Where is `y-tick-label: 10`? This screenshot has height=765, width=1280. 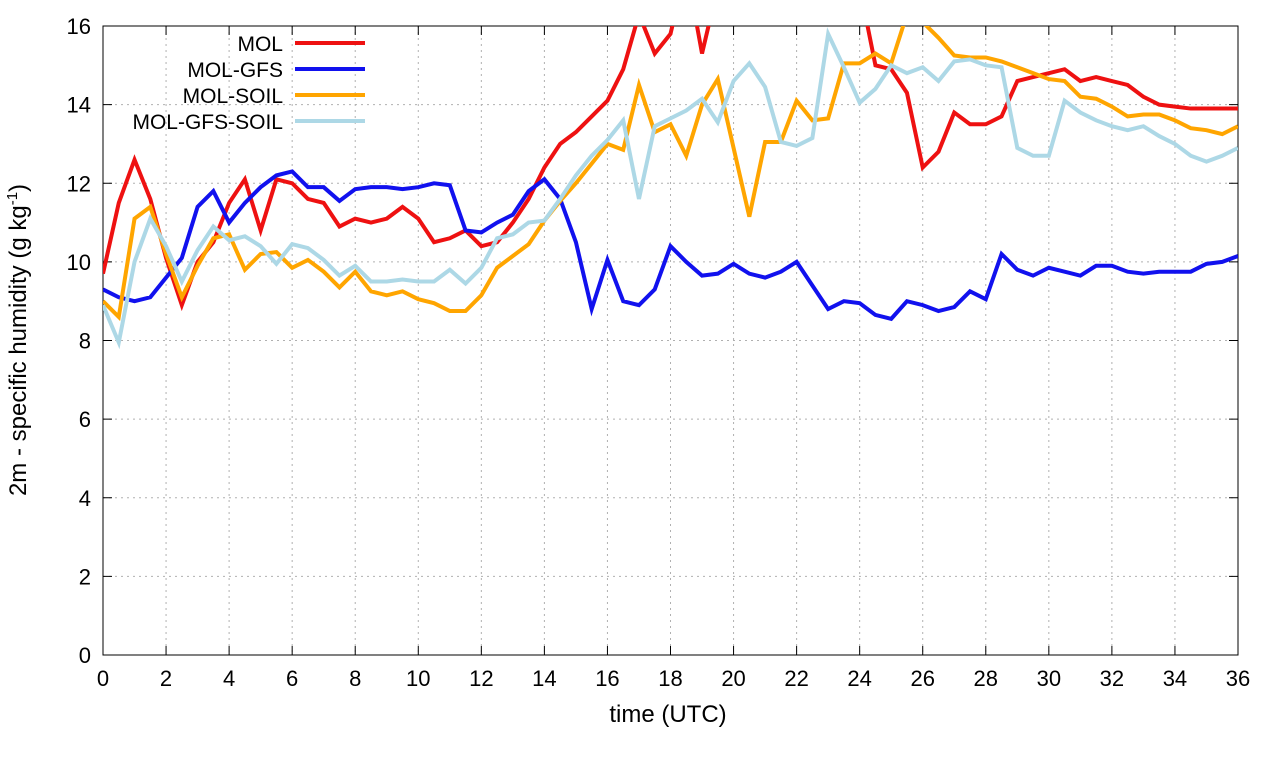 y-tick-label: 10 is located at coordinates (79, 262).